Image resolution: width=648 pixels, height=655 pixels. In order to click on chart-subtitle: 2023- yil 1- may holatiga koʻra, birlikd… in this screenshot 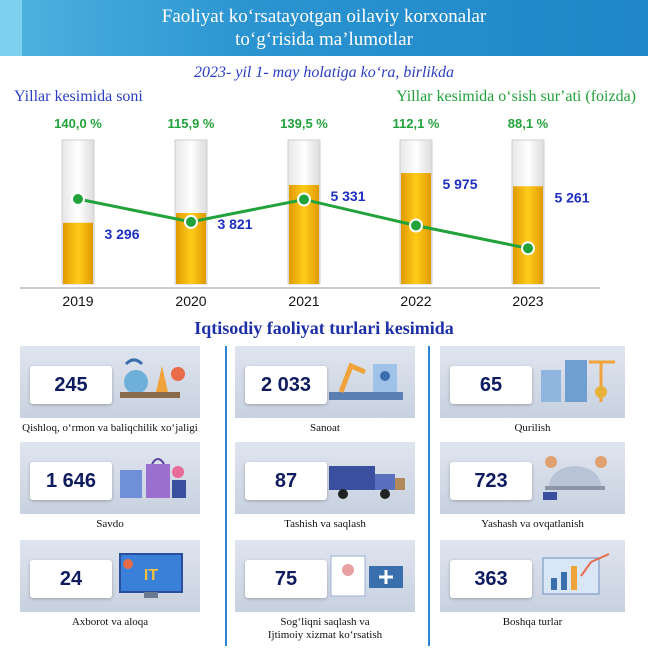, I will do `click(324, 72)`.